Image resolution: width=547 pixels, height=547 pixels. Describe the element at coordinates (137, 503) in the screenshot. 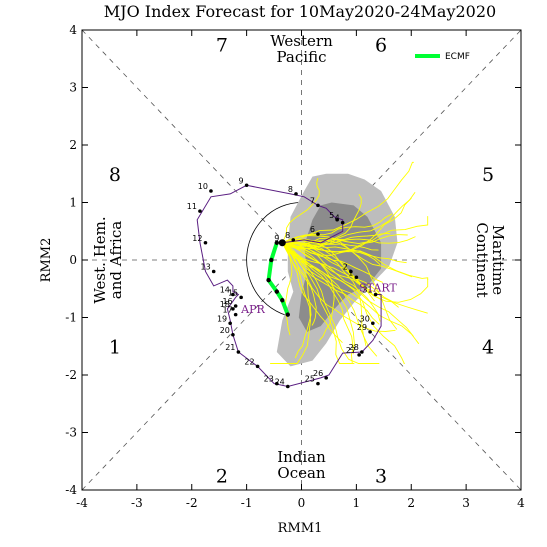

I see `x-tick-label: -3` at that location.